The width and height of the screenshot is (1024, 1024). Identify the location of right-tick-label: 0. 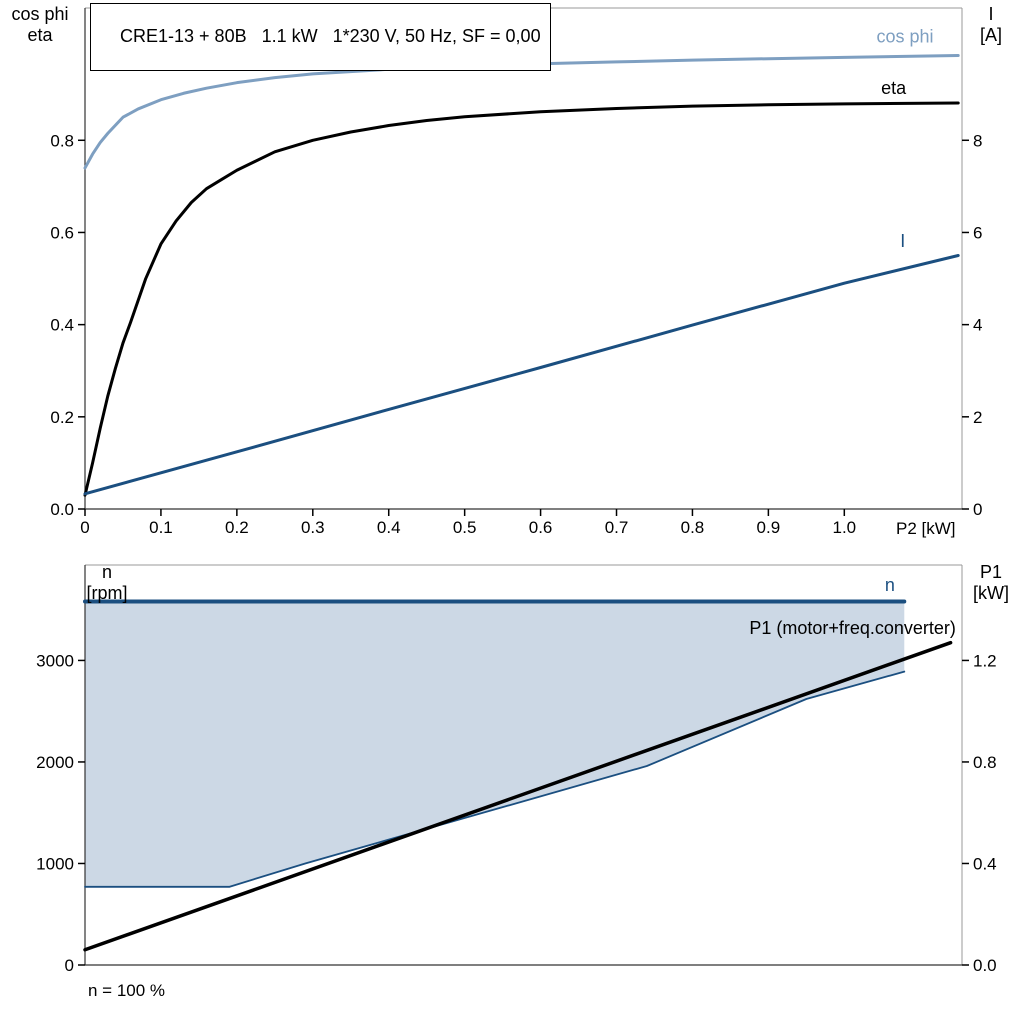
(977, 509).